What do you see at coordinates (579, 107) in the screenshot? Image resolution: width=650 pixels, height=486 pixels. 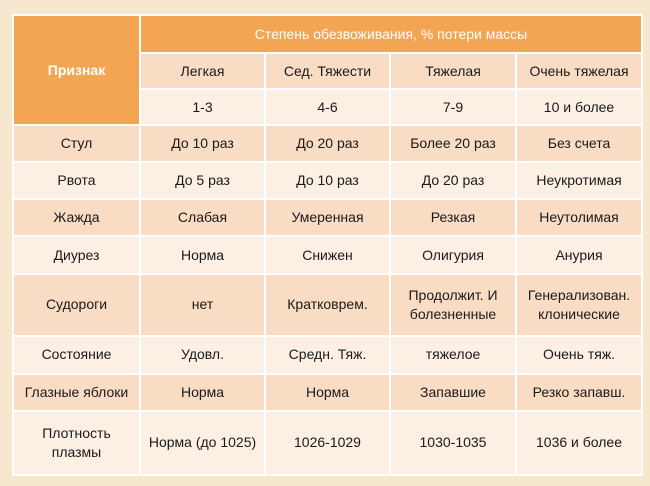 I see `loss-very-severe: 10 и более` at bounding box center [579, 107].